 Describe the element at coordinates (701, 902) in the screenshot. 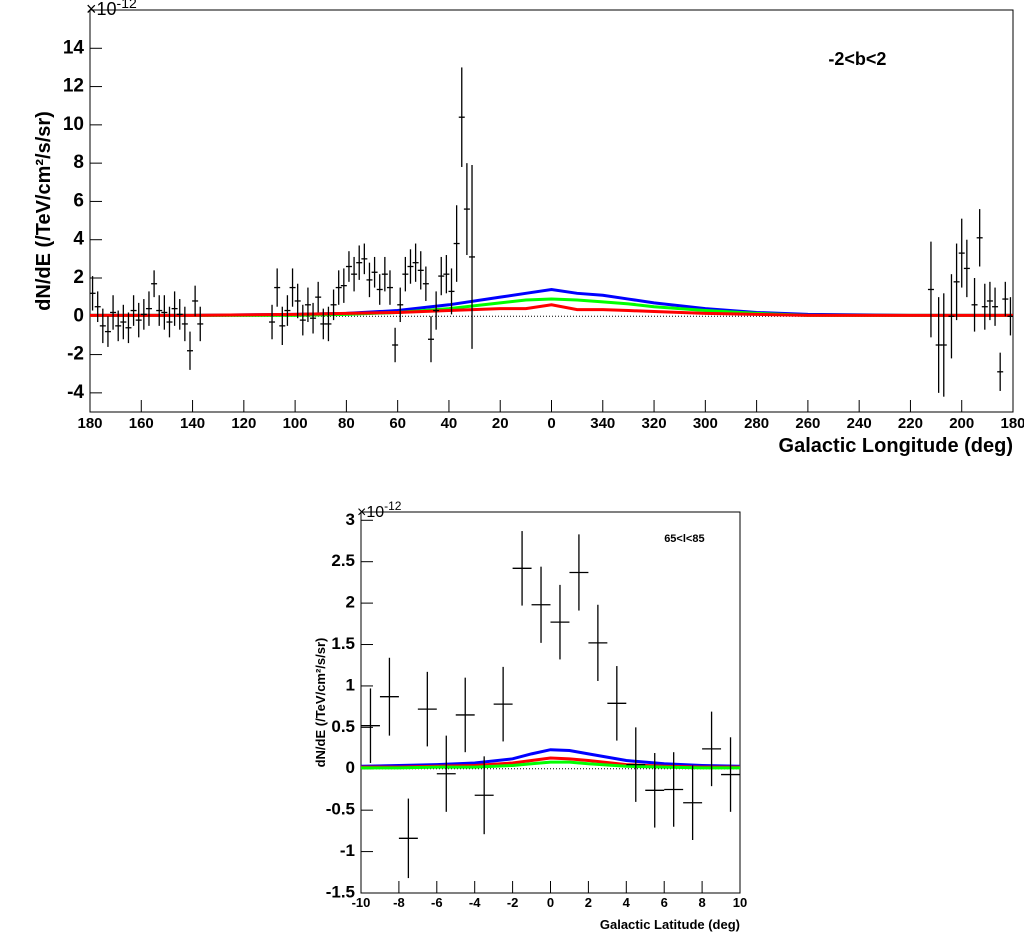

I see `x-tick-label: 8` at that location.